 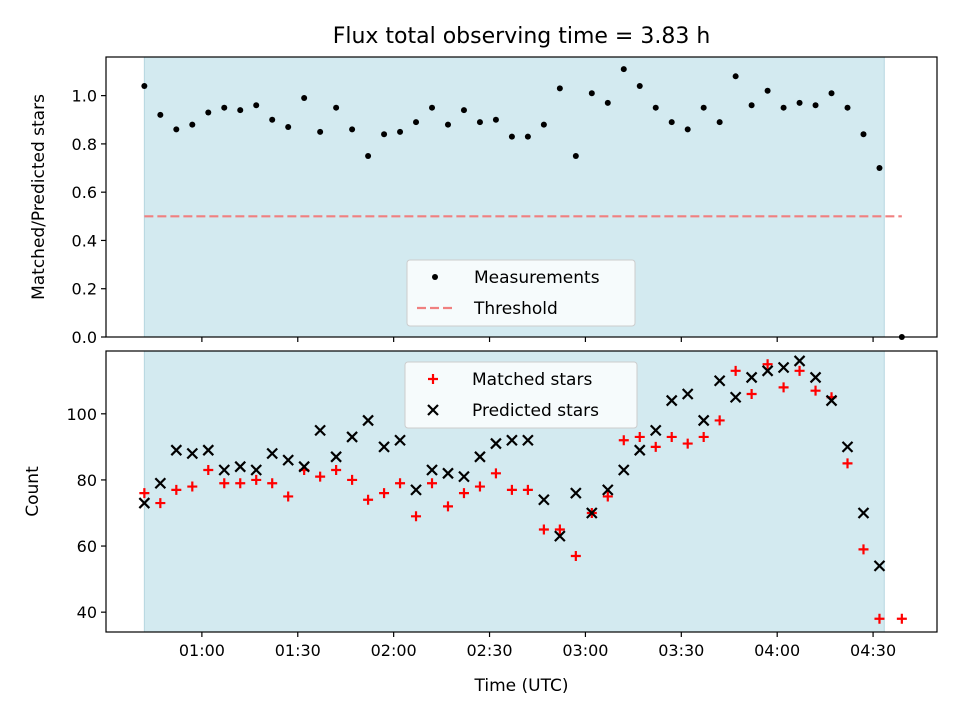 I want to click on legend-marker-cross, so click(x=433, y=410).